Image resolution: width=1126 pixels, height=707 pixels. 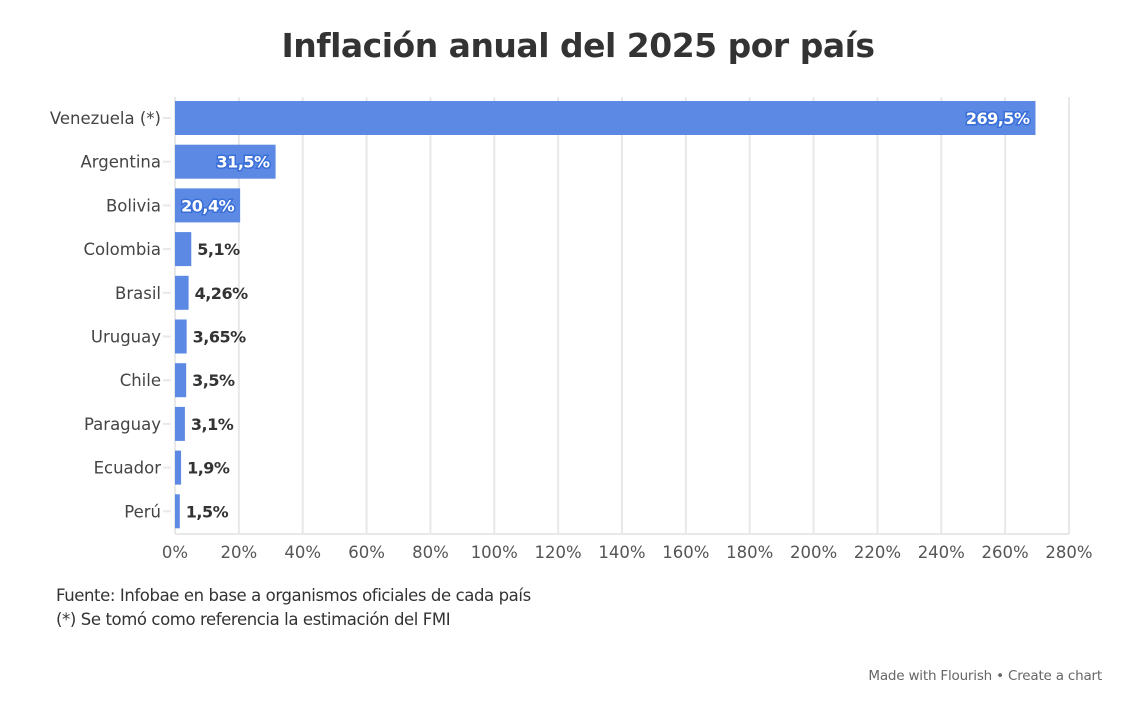 I want to click on made-with-flourish-link: Made with Flourish, so click(x=930, y=676).